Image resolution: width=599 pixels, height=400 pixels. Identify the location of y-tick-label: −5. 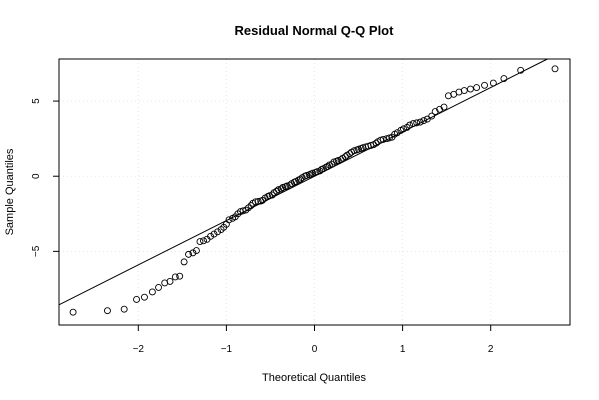
(36, 251).